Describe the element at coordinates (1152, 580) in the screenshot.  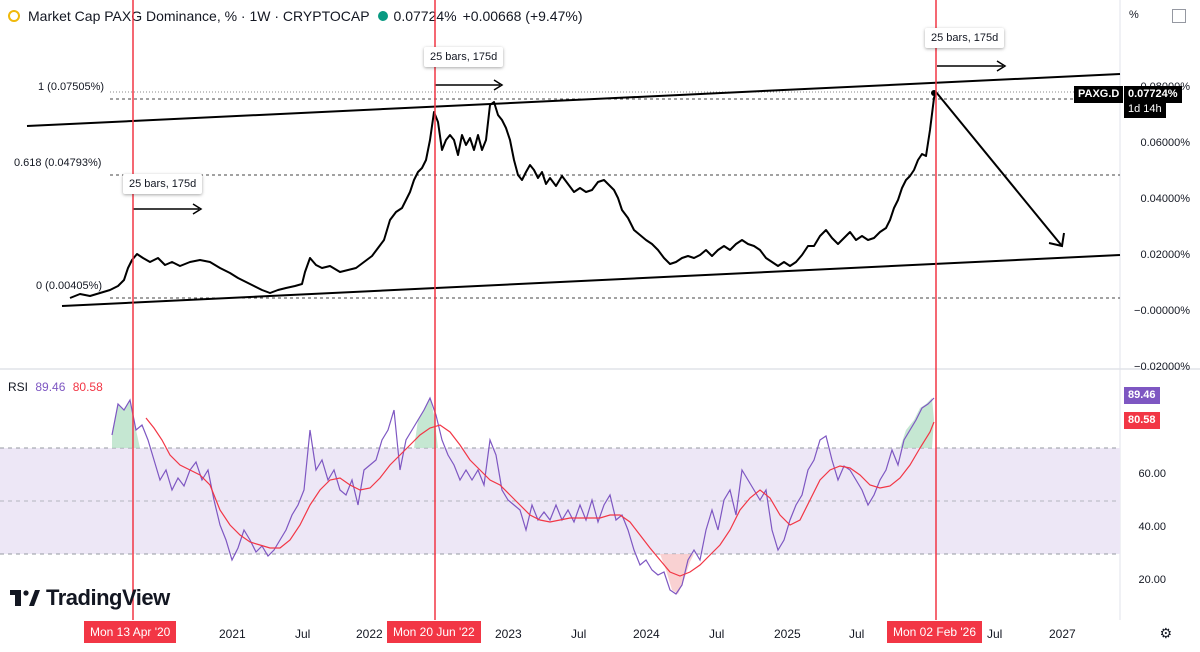
I see `rsi-tick: 20.00` at that location.